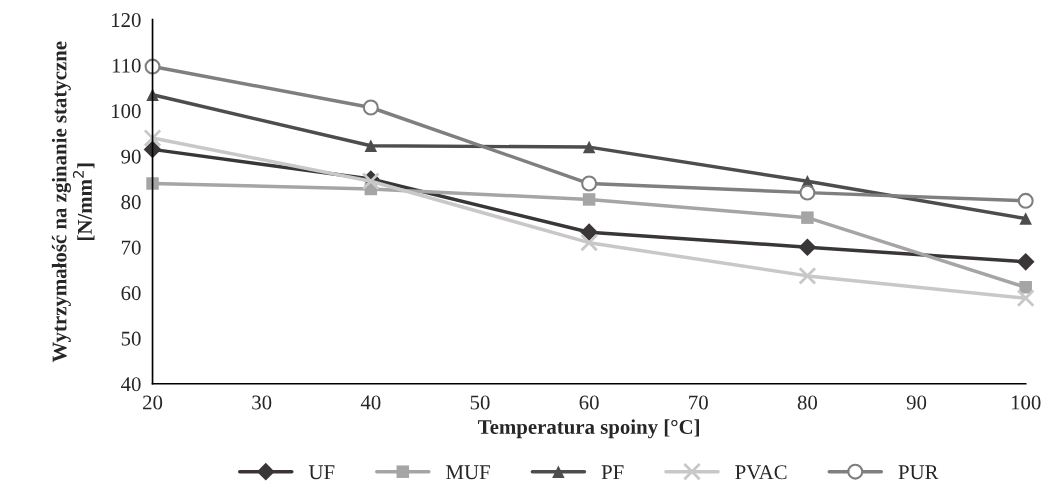  I want to click on y-tick-label: 40, so click(131, 384).